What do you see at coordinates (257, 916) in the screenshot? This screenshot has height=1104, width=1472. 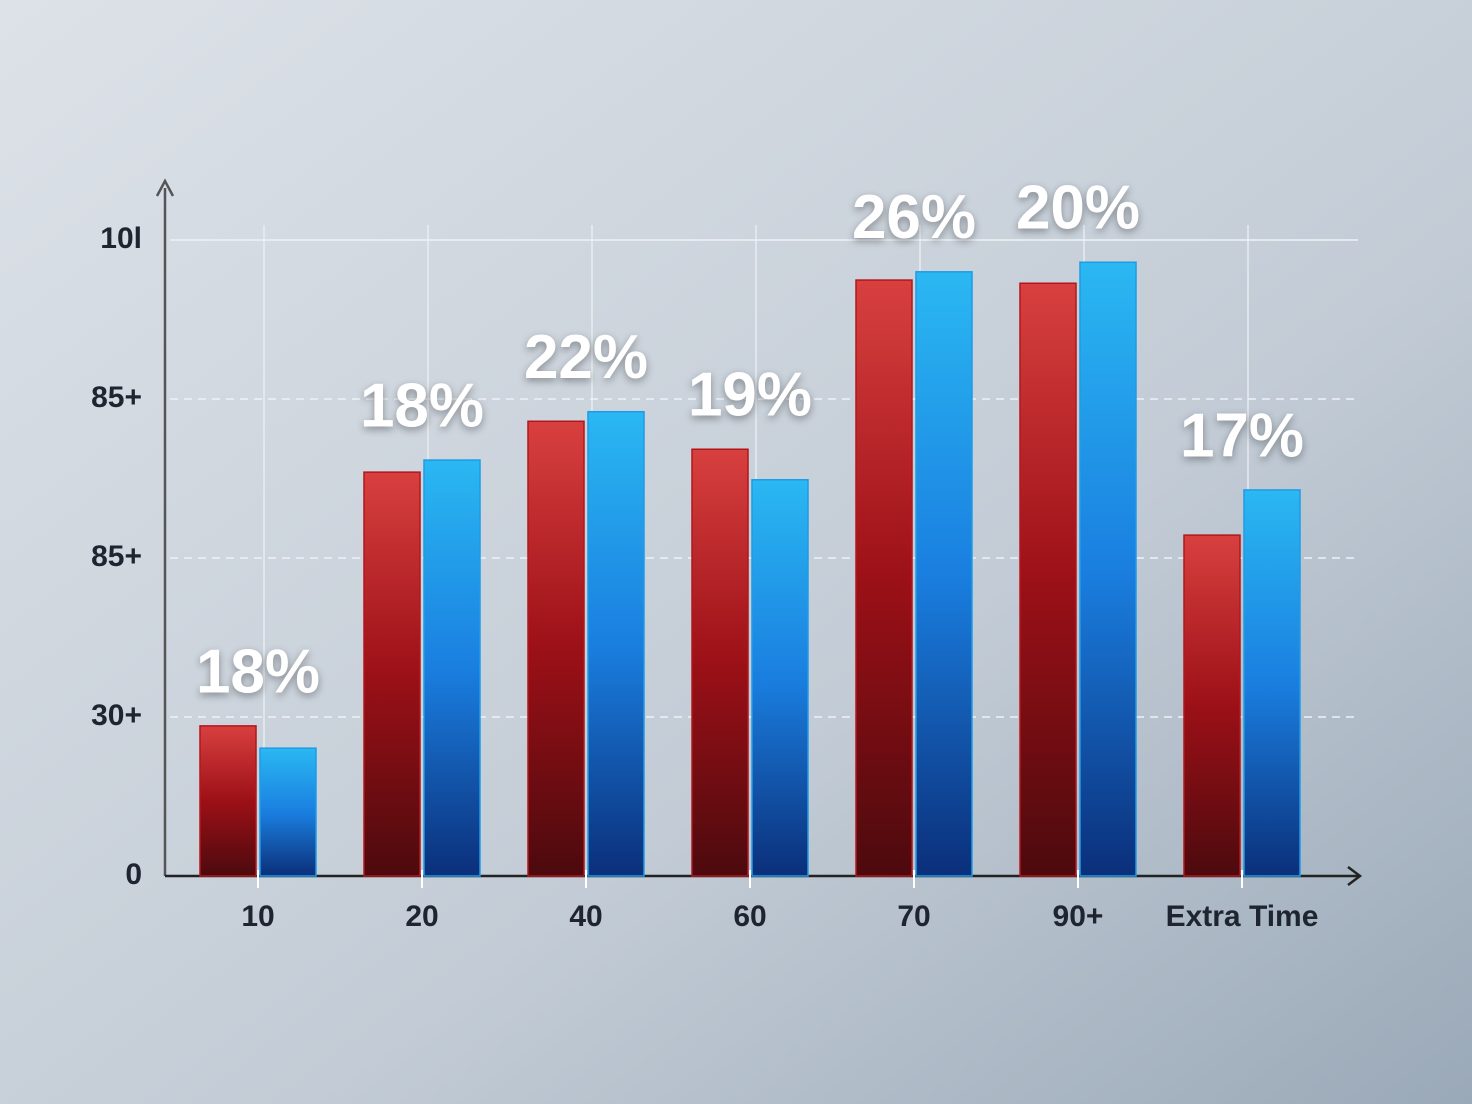 I see `x-tick-label: 10` at bounding box center [257, 916].